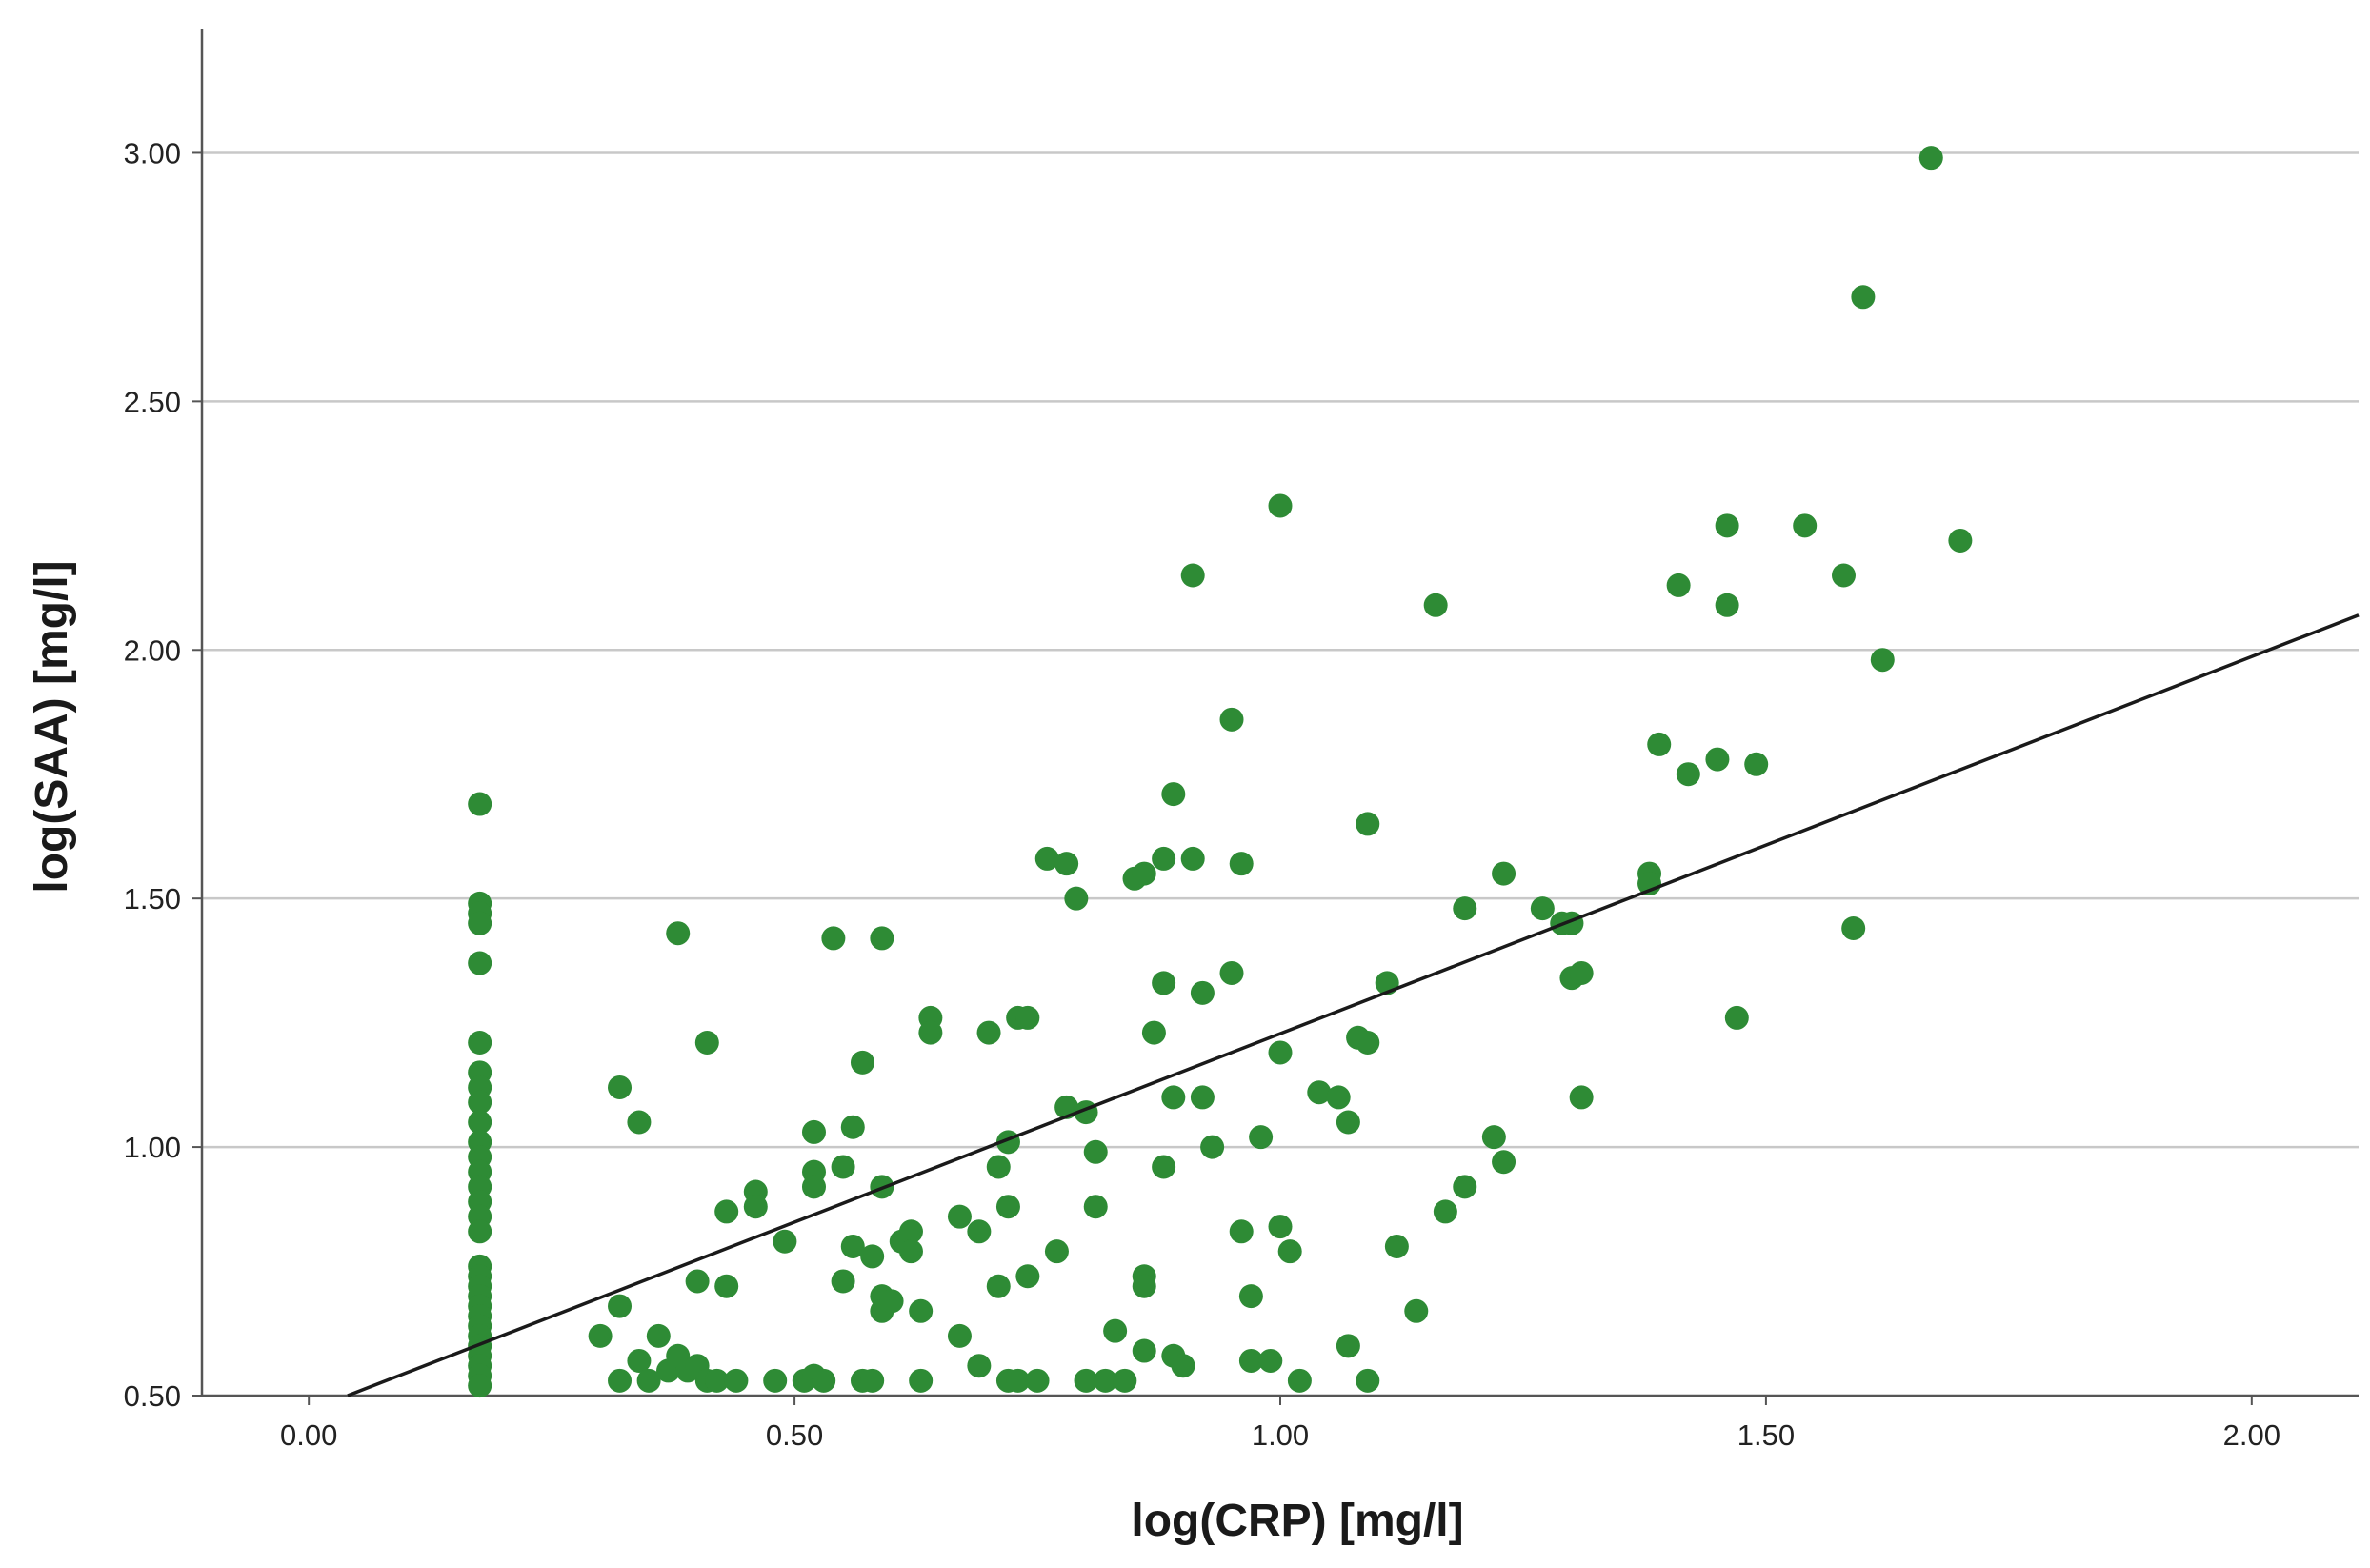  Describe the element at coordinates (52, 727) in the screenshot. I see `y-axis-title: log(SAA) [mg/l]` at that location.